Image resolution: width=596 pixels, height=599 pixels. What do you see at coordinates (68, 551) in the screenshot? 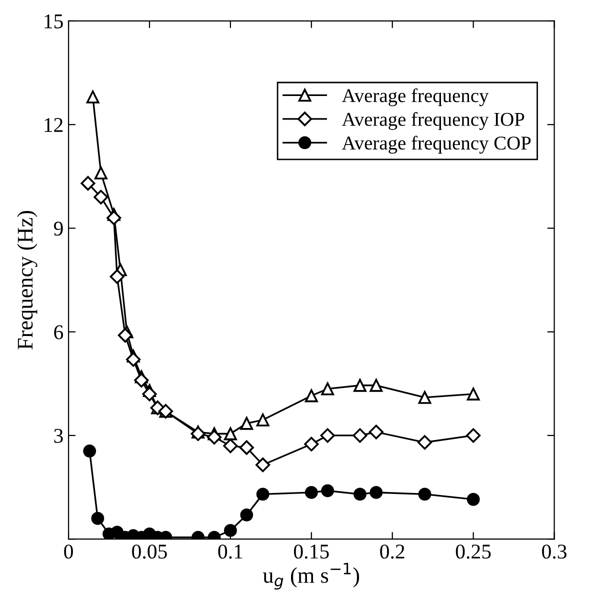
I see `x-tick-label: 0` at bounding box center [68, 551].